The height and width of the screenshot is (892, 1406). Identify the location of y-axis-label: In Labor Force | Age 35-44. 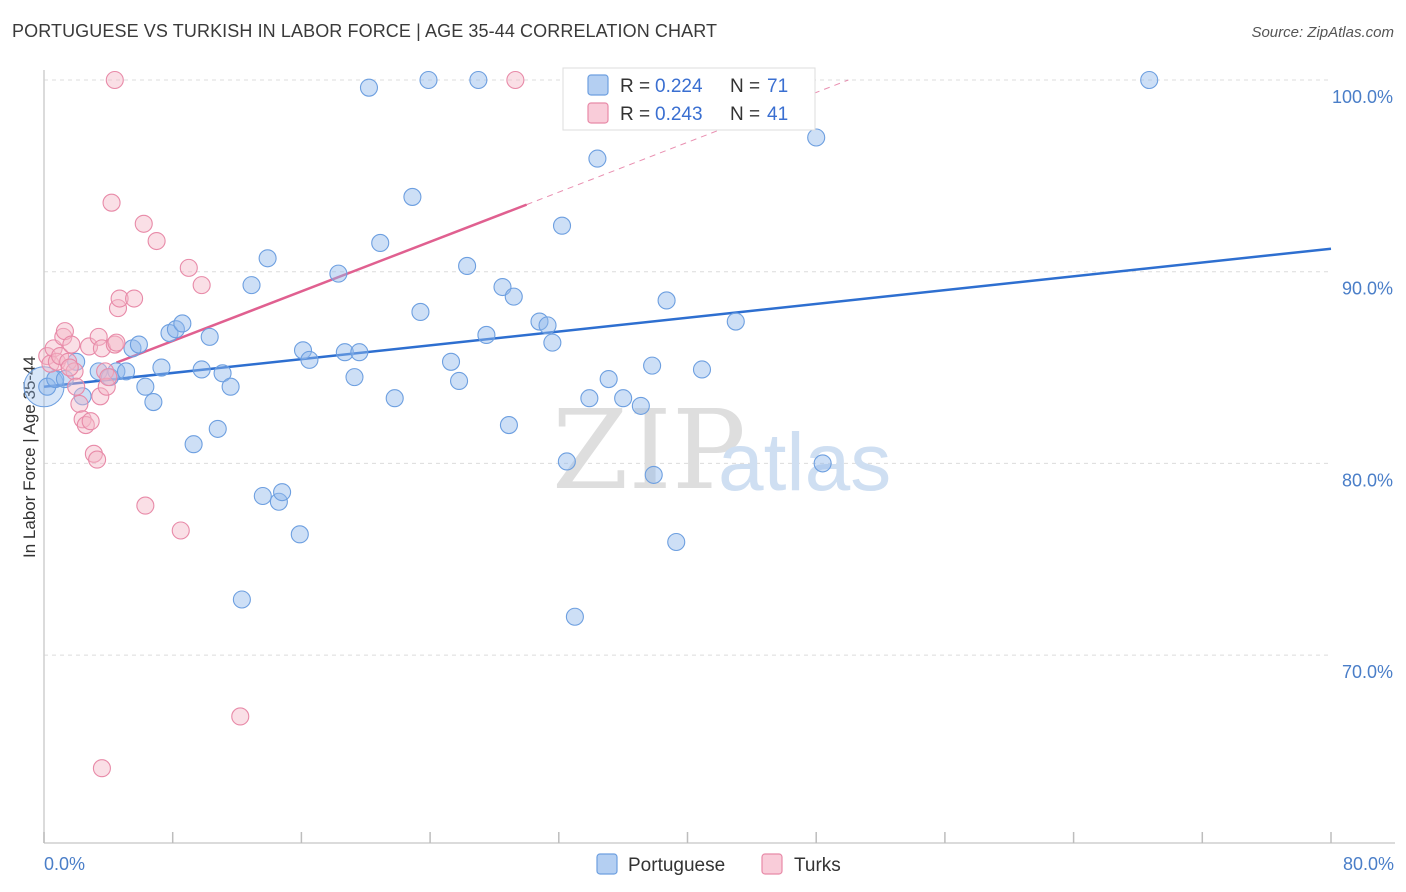
(29, 457).